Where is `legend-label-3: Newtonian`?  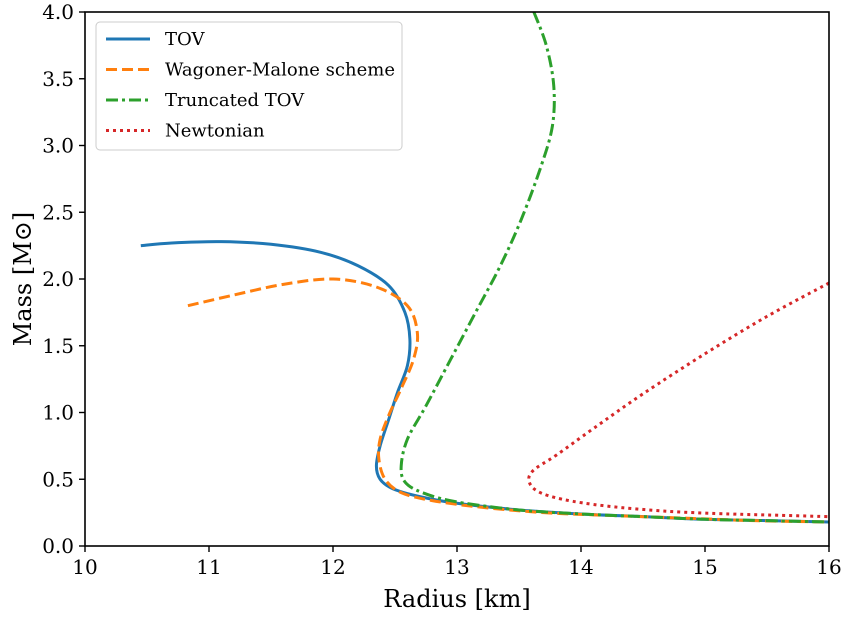
legend-label-3: Newtonian is located at coordinates (215, 131).